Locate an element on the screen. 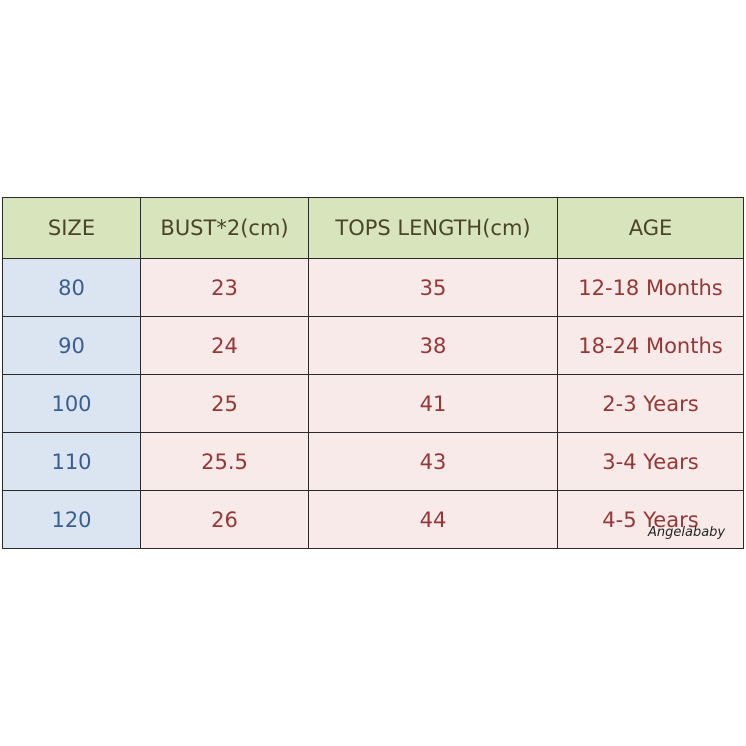 The height and width of the screenshot is (746, 746). table-cell: 120 is located at coordinates (71, 519).